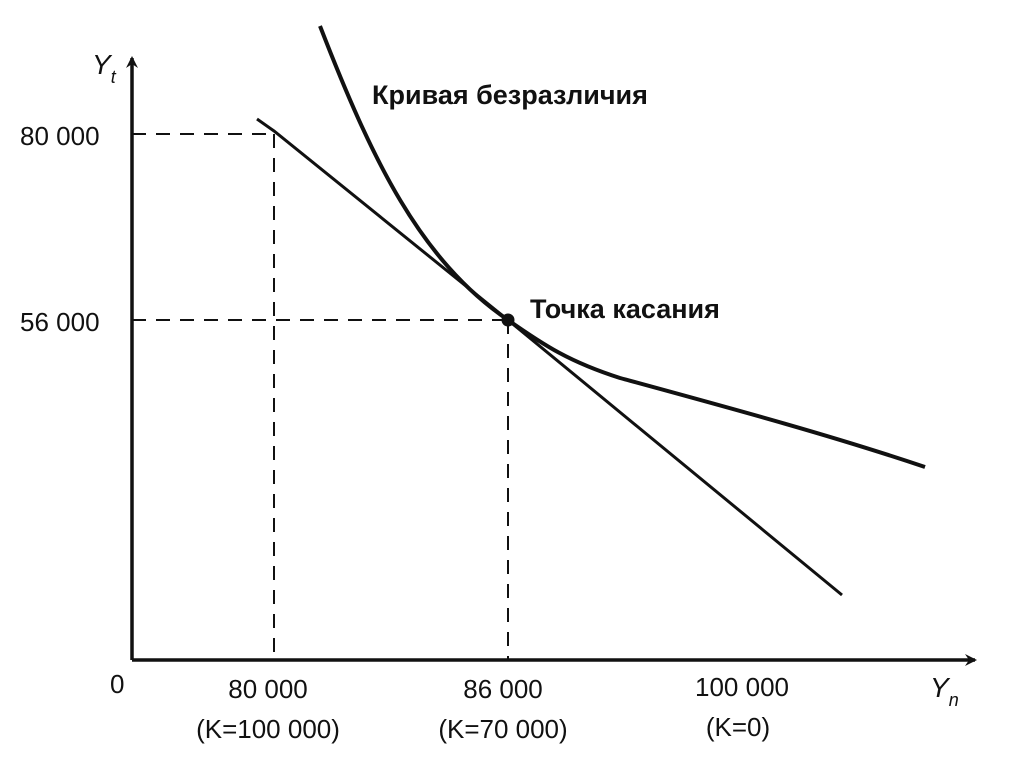  Describe the element at coordinates (508, 320) in the screenshot. I see `tangency-point` at that location.